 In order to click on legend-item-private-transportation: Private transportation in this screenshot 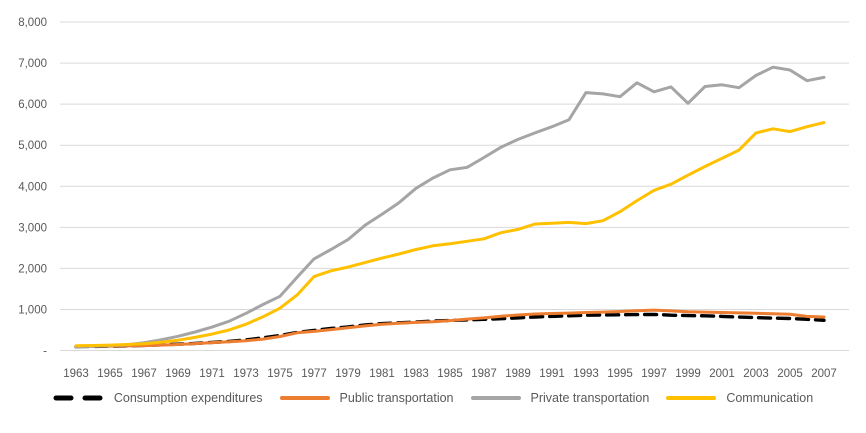, I will do `click(560, 398)`.